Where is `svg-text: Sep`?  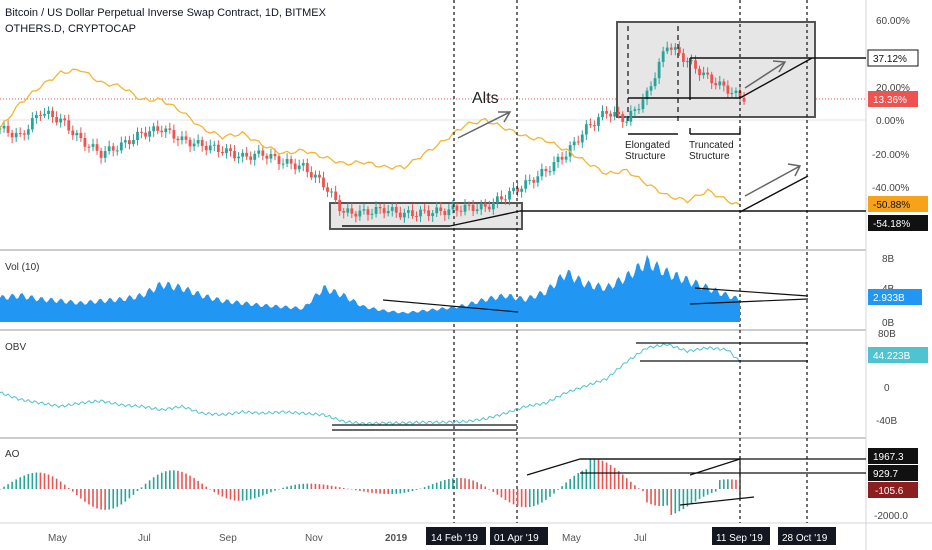
svg-text: Sep is located at coordinates (228, 538).